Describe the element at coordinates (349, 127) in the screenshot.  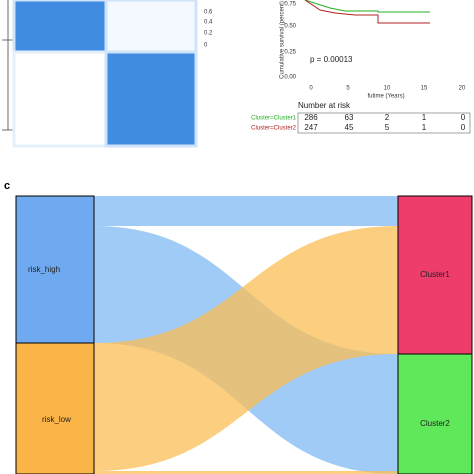
I see `risk-cell: 45` at that location.